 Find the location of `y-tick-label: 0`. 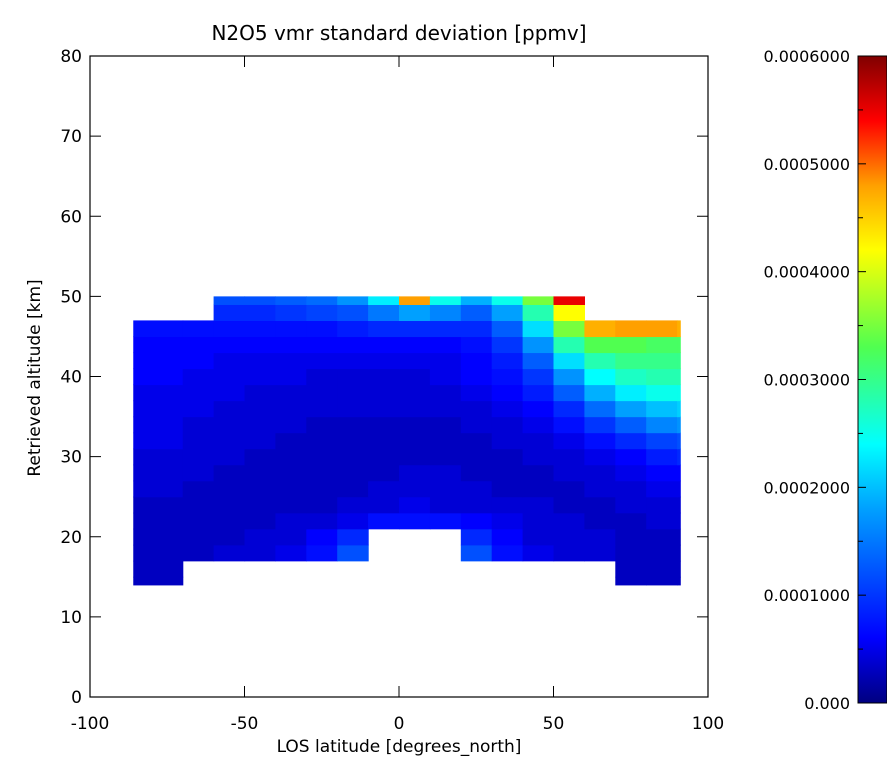

y-tick-label: 0 is located at coordinates (76, 698).